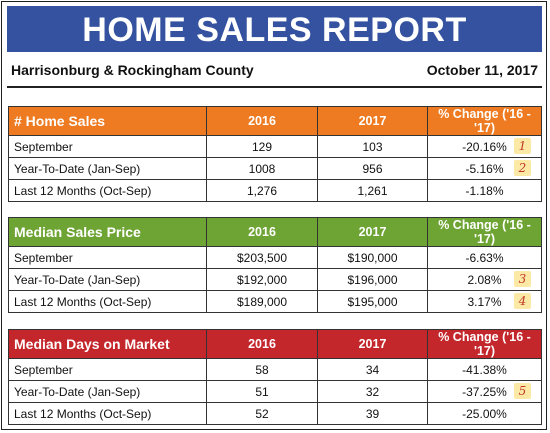 The width and height of the screenshot is (550, 433). I want to click on annotation-note: 1, so click(522, 146).